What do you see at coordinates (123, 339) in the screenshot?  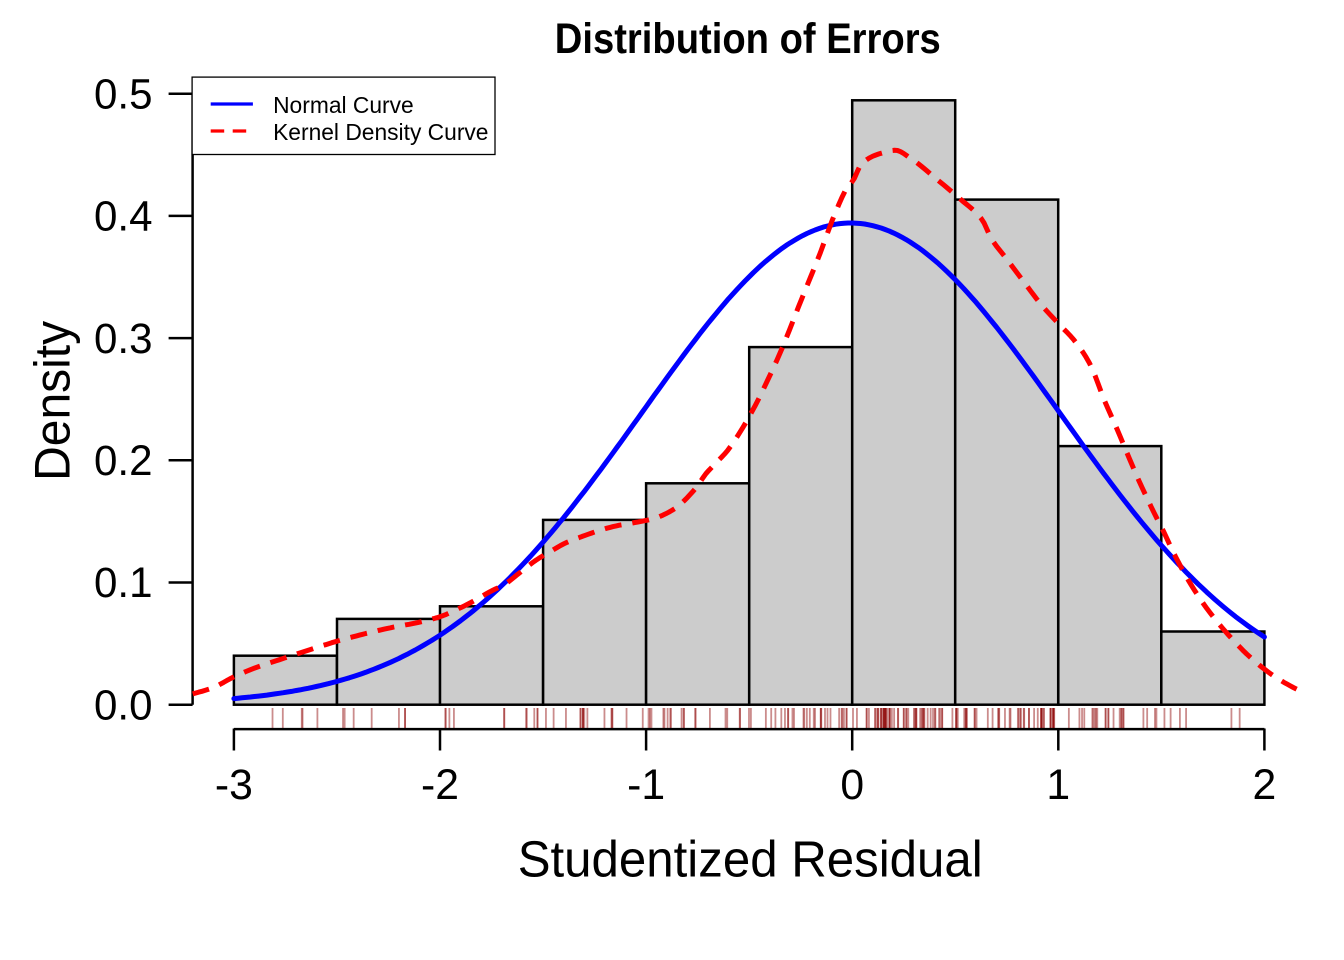 I see `svg-text: 0.3` at bounding box center [123, 339].